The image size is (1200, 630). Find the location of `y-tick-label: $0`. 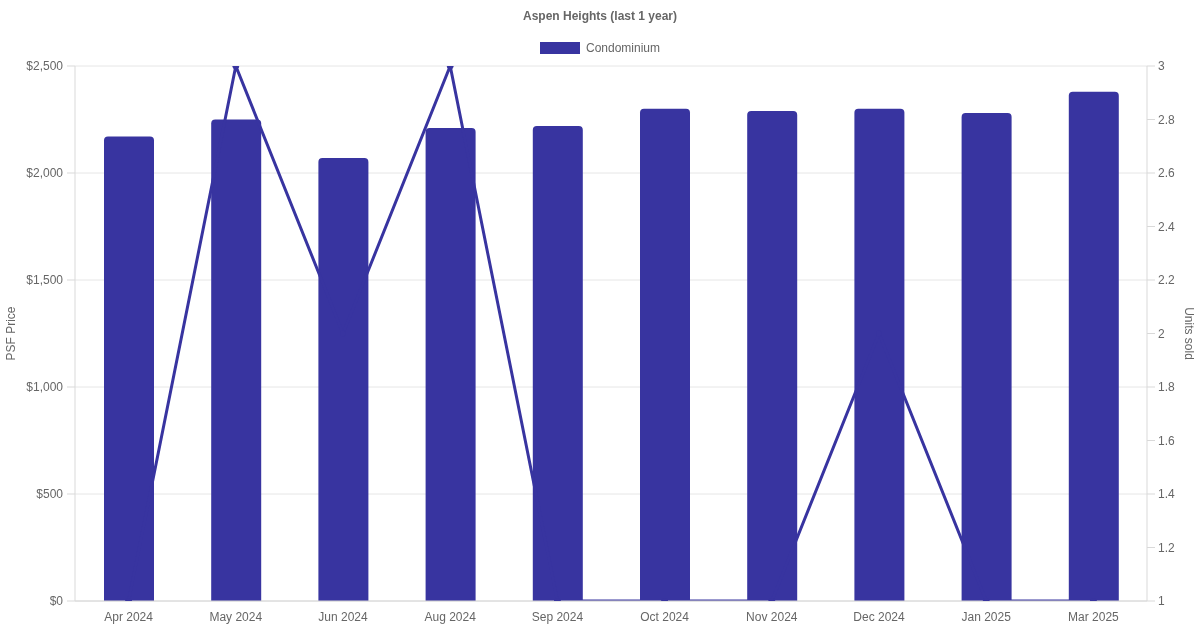

y-tick-label: $0 is located at coordinates (56, 601).